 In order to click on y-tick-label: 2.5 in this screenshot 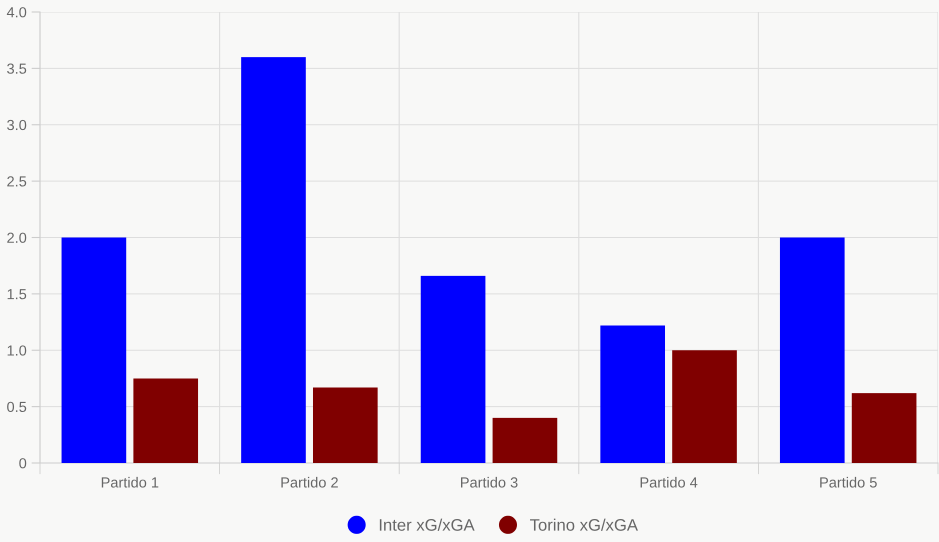, I will do `click(16, 181)`.